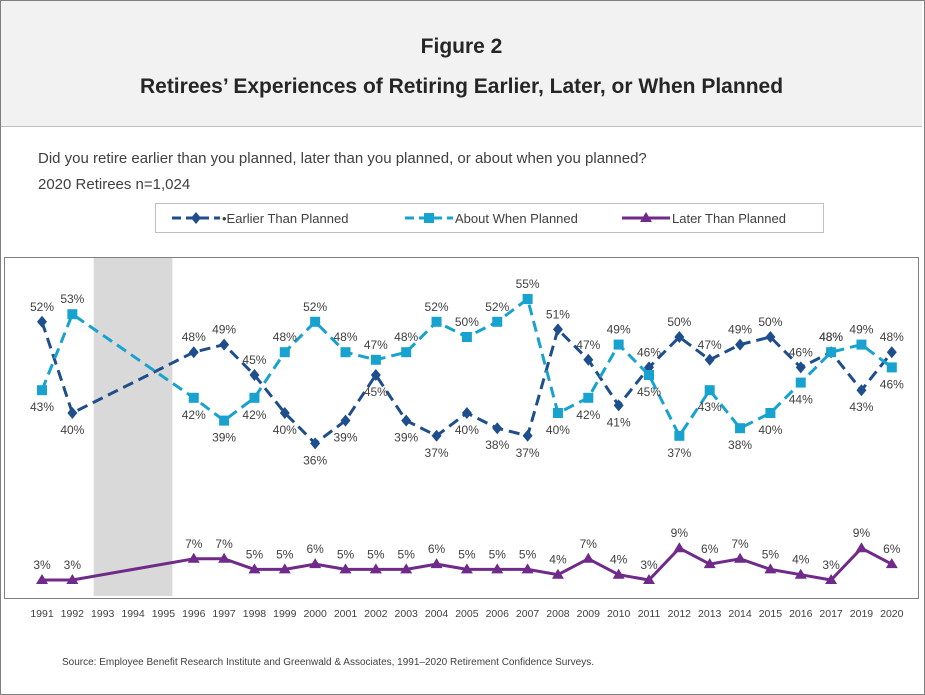  Describe the element at coordinates (133, 614) in the screenshot. I see `x-tick-label: 1994` at that location.